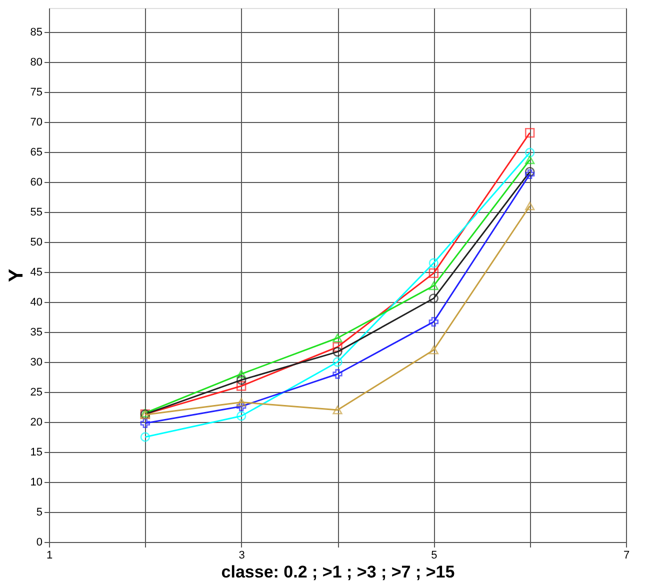  Describe the element at coordinates (241, 556) in the screenshot. I see `x-tick-label: 3` at that location.